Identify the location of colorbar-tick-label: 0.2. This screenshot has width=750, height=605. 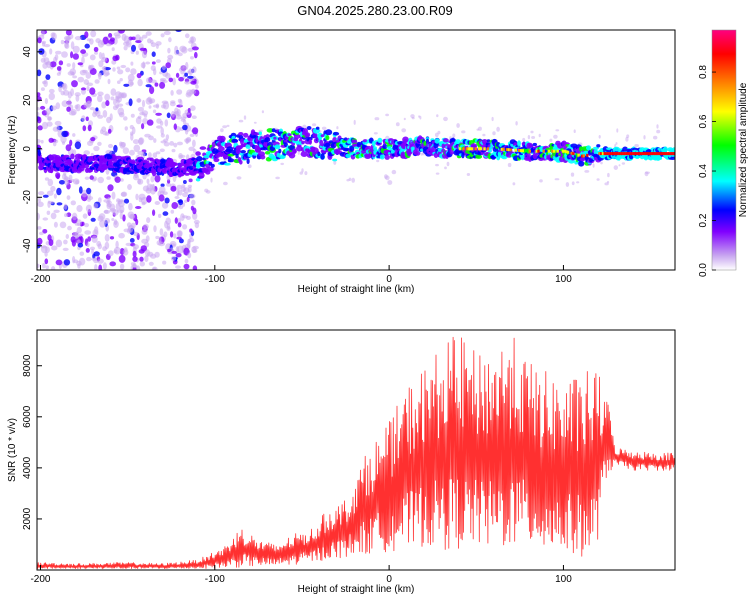
(703, 220).